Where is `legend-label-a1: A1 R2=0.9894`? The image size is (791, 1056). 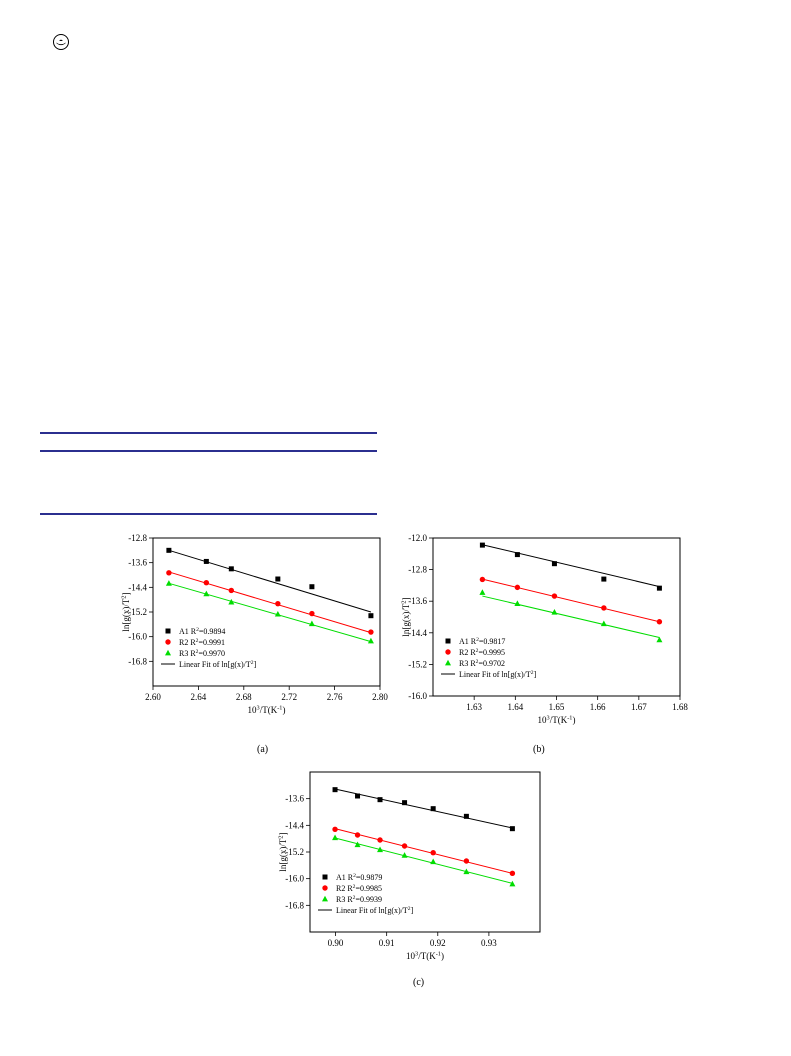
legend-label-a1: A1 R2=0.9894 is located at coordinates (202, 631).